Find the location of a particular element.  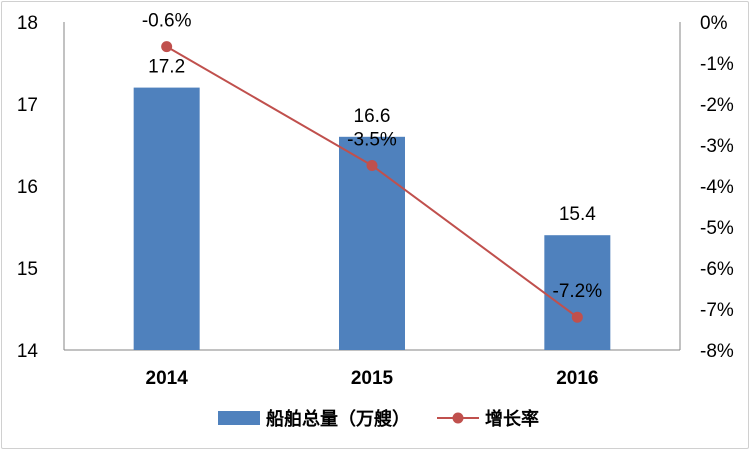

right-tick-label: -7% is located at coordinates (717, 310).